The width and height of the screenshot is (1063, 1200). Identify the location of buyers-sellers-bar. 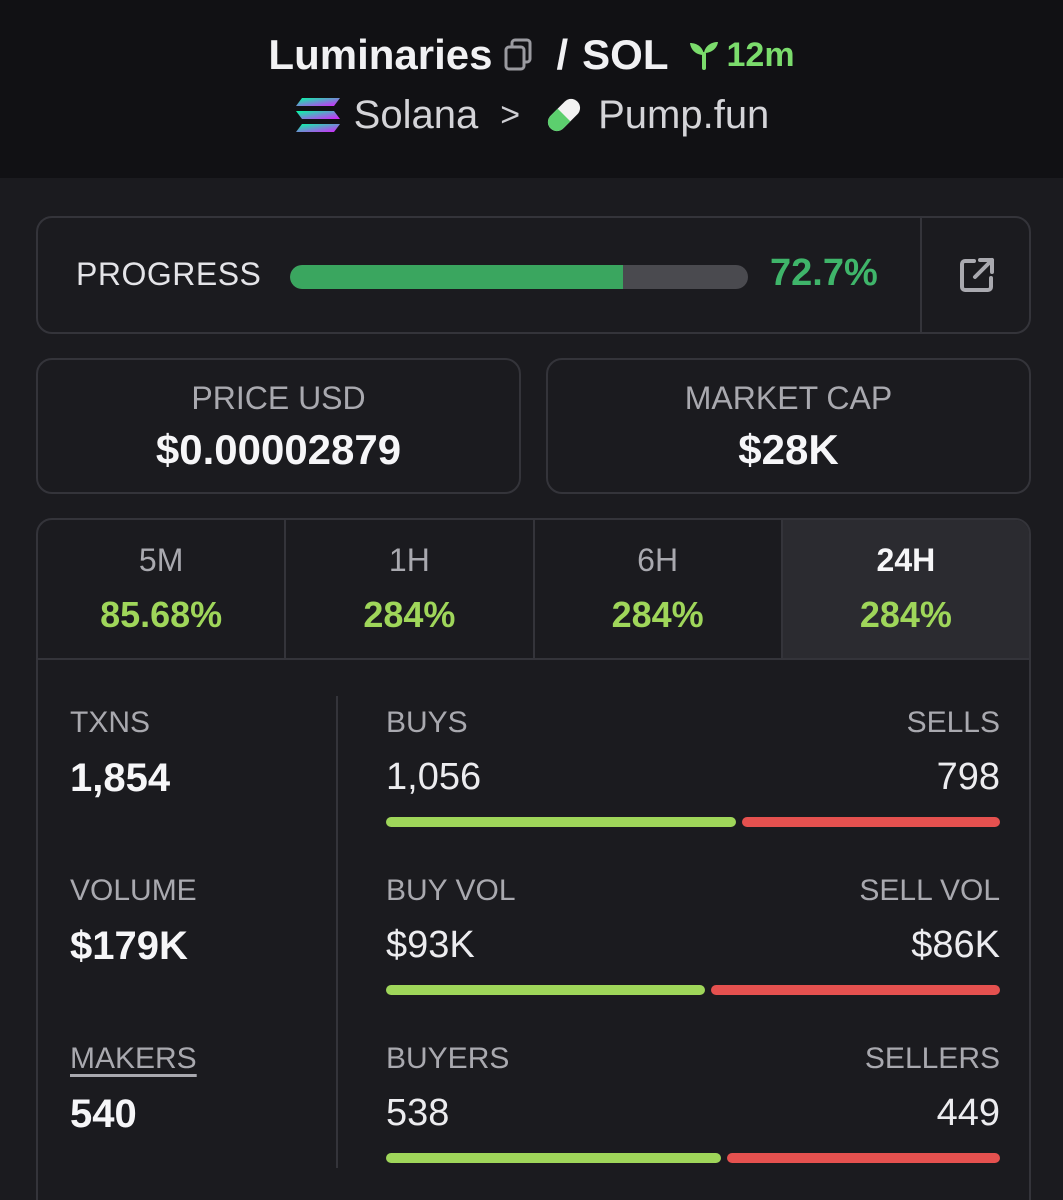
(693, 1158).